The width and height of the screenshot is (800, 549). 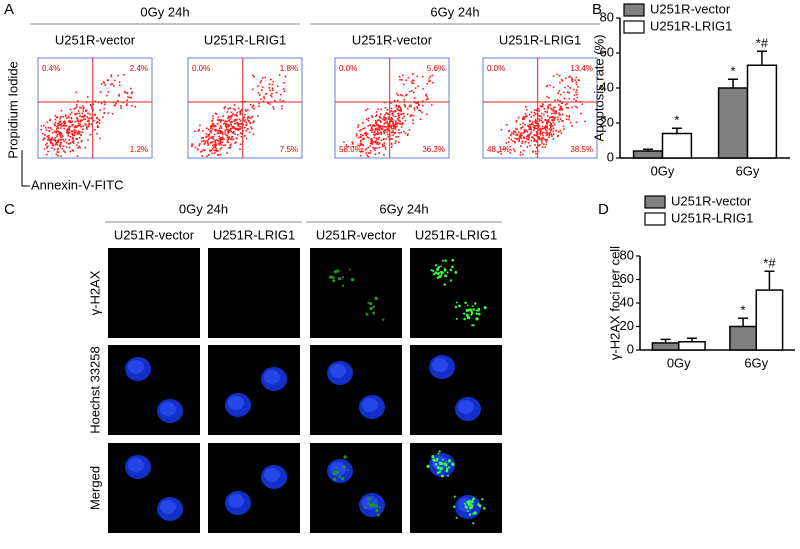 I want to click on quadrant-percent: 36.3%, so click(x=433, y=149).